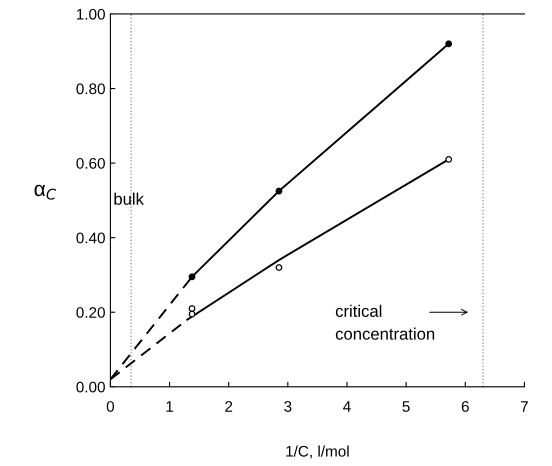 The height and width of the screenshot is (466, 552). Describe the element at coordinates (385, 322) in the screenshot. I see `ref-line-label: critical concentration` at that location.